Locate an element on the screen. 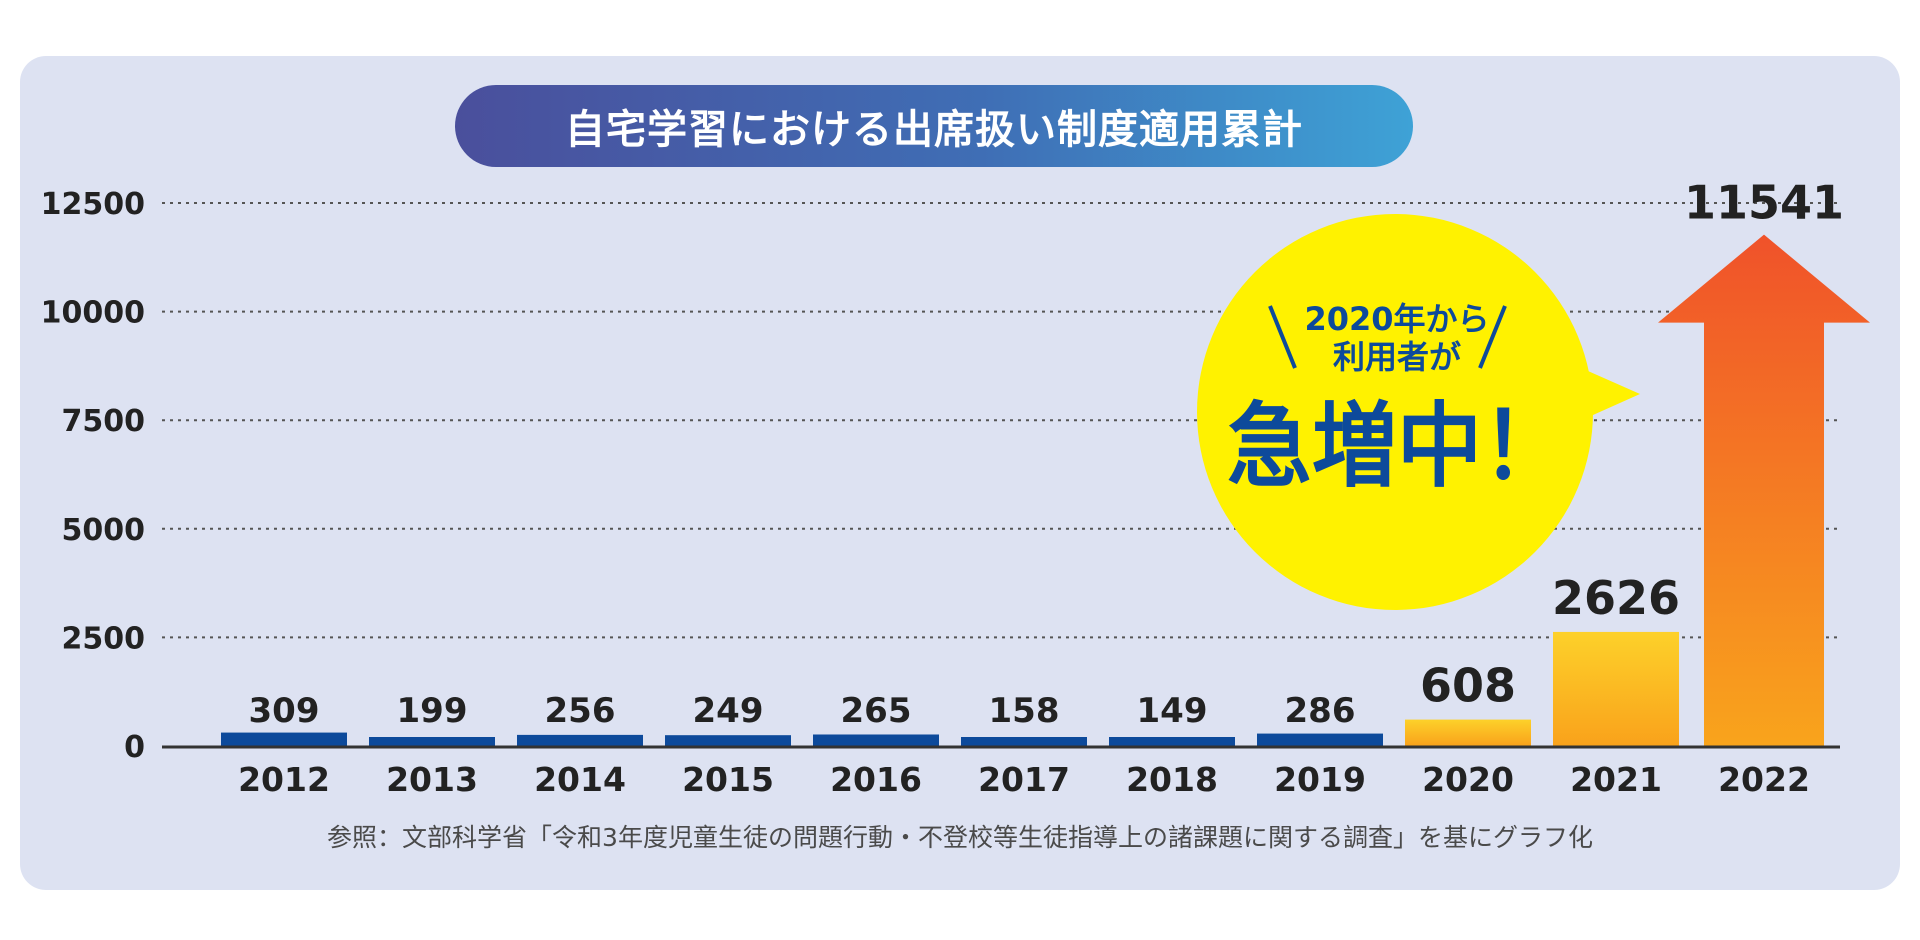 The image size is (1920, 940). bubble-headline: 急増中！ is located at coordinates (1397, 446).